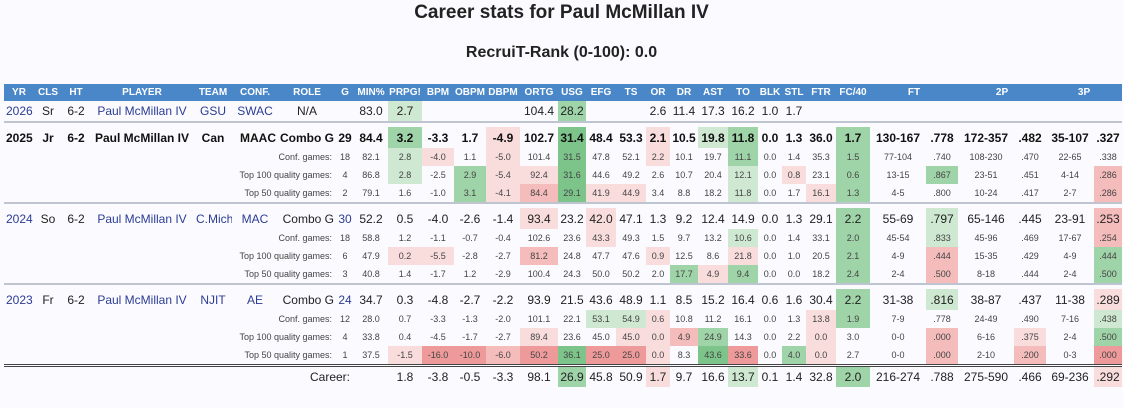  What do you see at coordinates (258, 137) in the screenshot?
I see `conf-link: MAAC` at bounding box center [258, 137].